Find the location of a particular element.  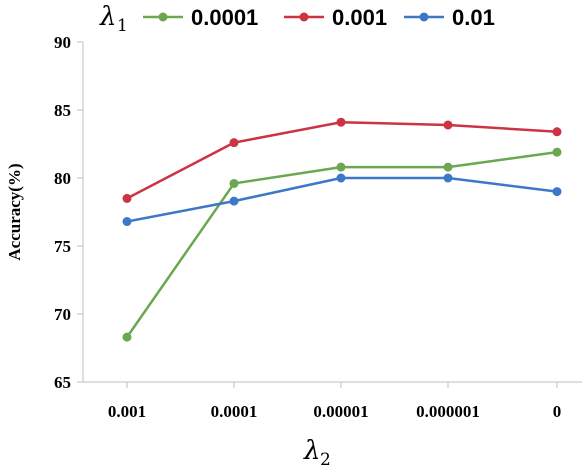

legend-item: 0.0001 is located at coordinates (200, 17).